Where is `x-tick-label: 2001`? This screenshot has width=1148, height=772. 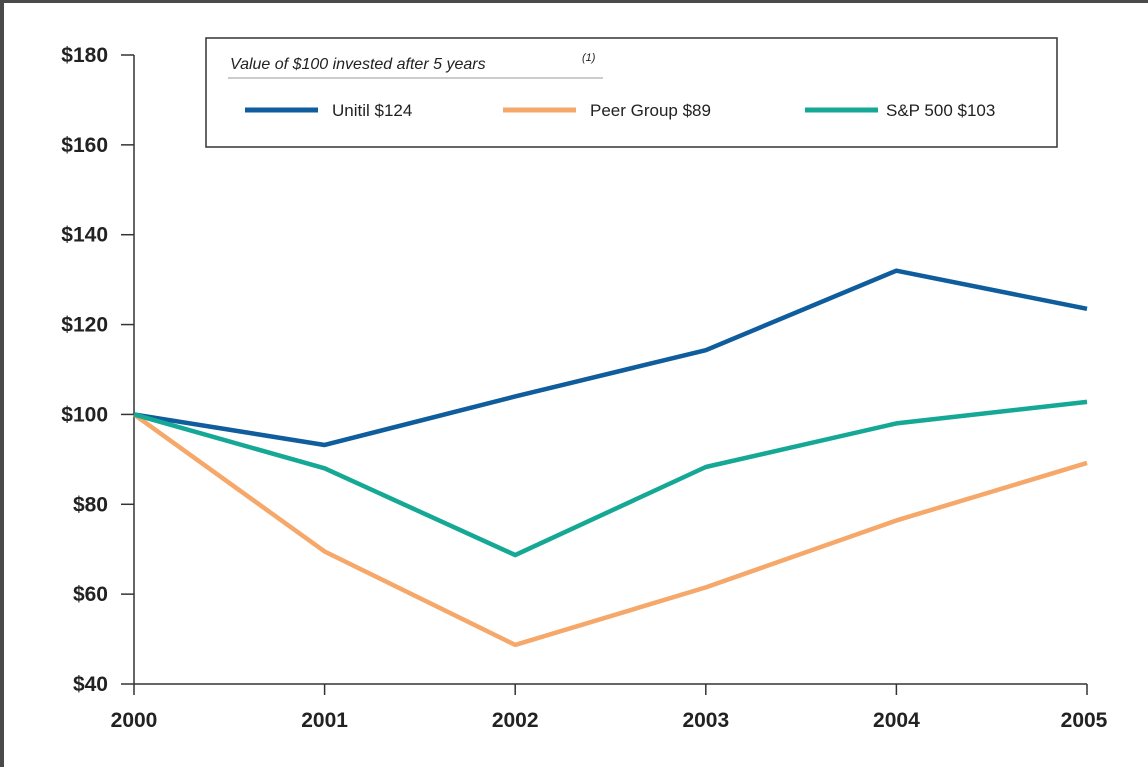 x-tick-label: 2001 is located at coordinates (324, 720).